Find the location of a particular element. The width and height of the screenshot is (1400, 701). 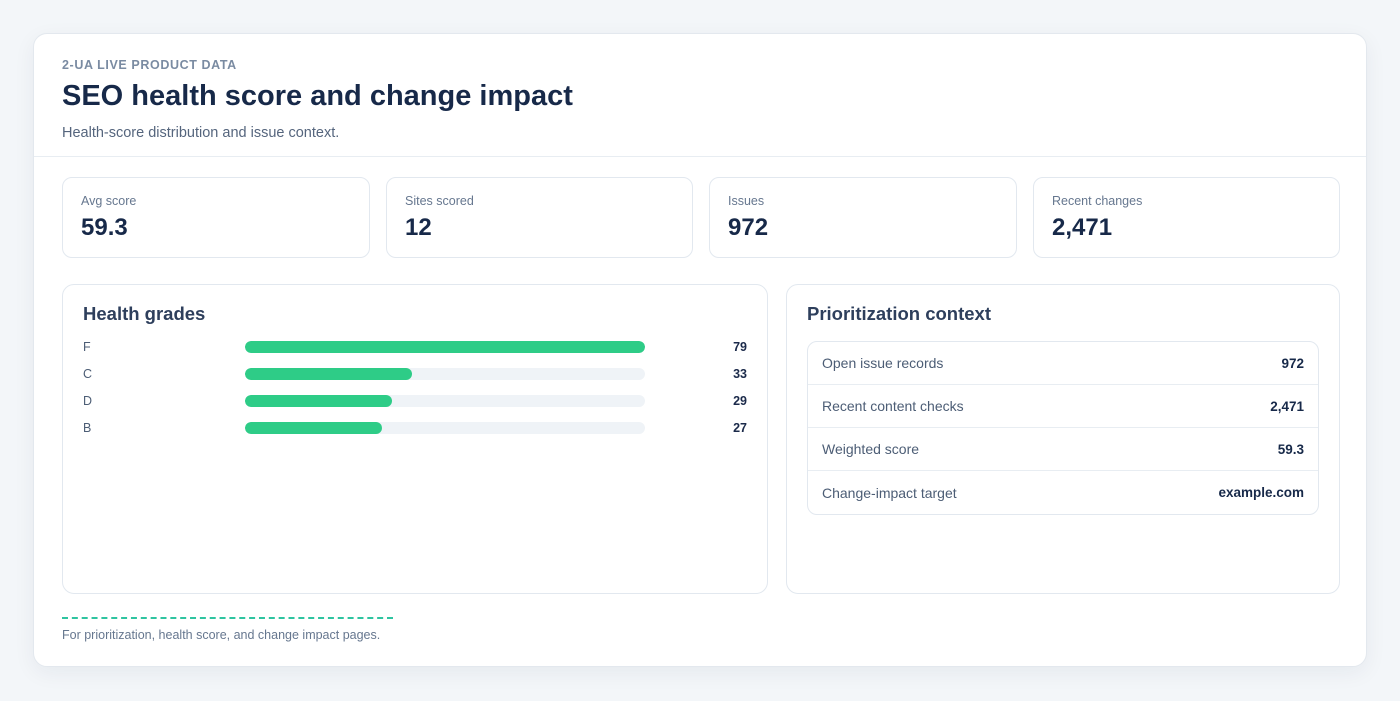

grade-label: C is located at coordinates (88, 374).